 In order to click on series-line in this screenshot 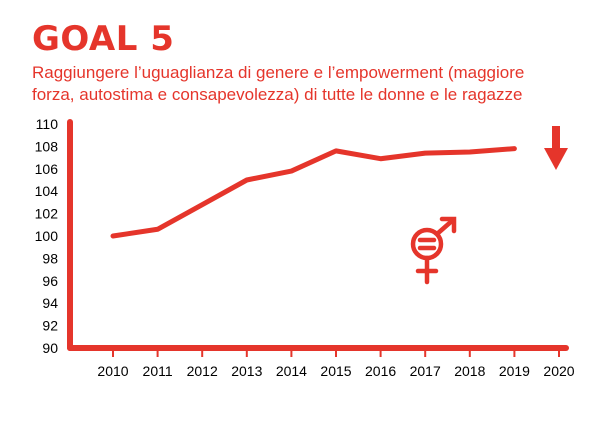, I will do `click(313, 192)`.